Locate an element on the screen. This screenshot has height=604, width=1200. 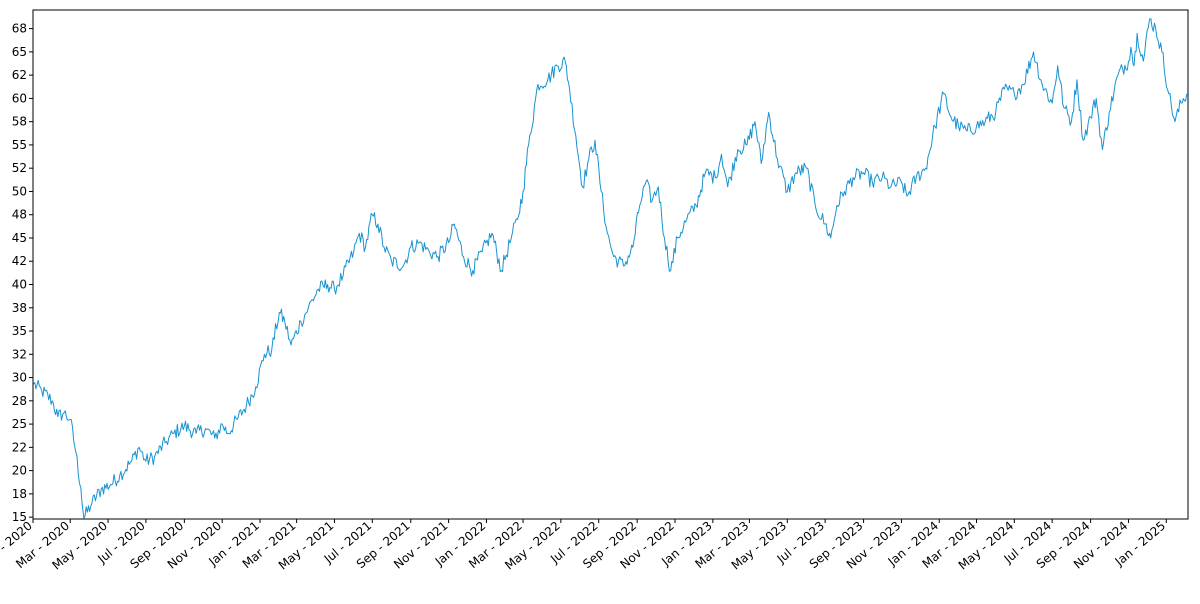
y-tick-label: 15 is located at coordinates (19, 517).